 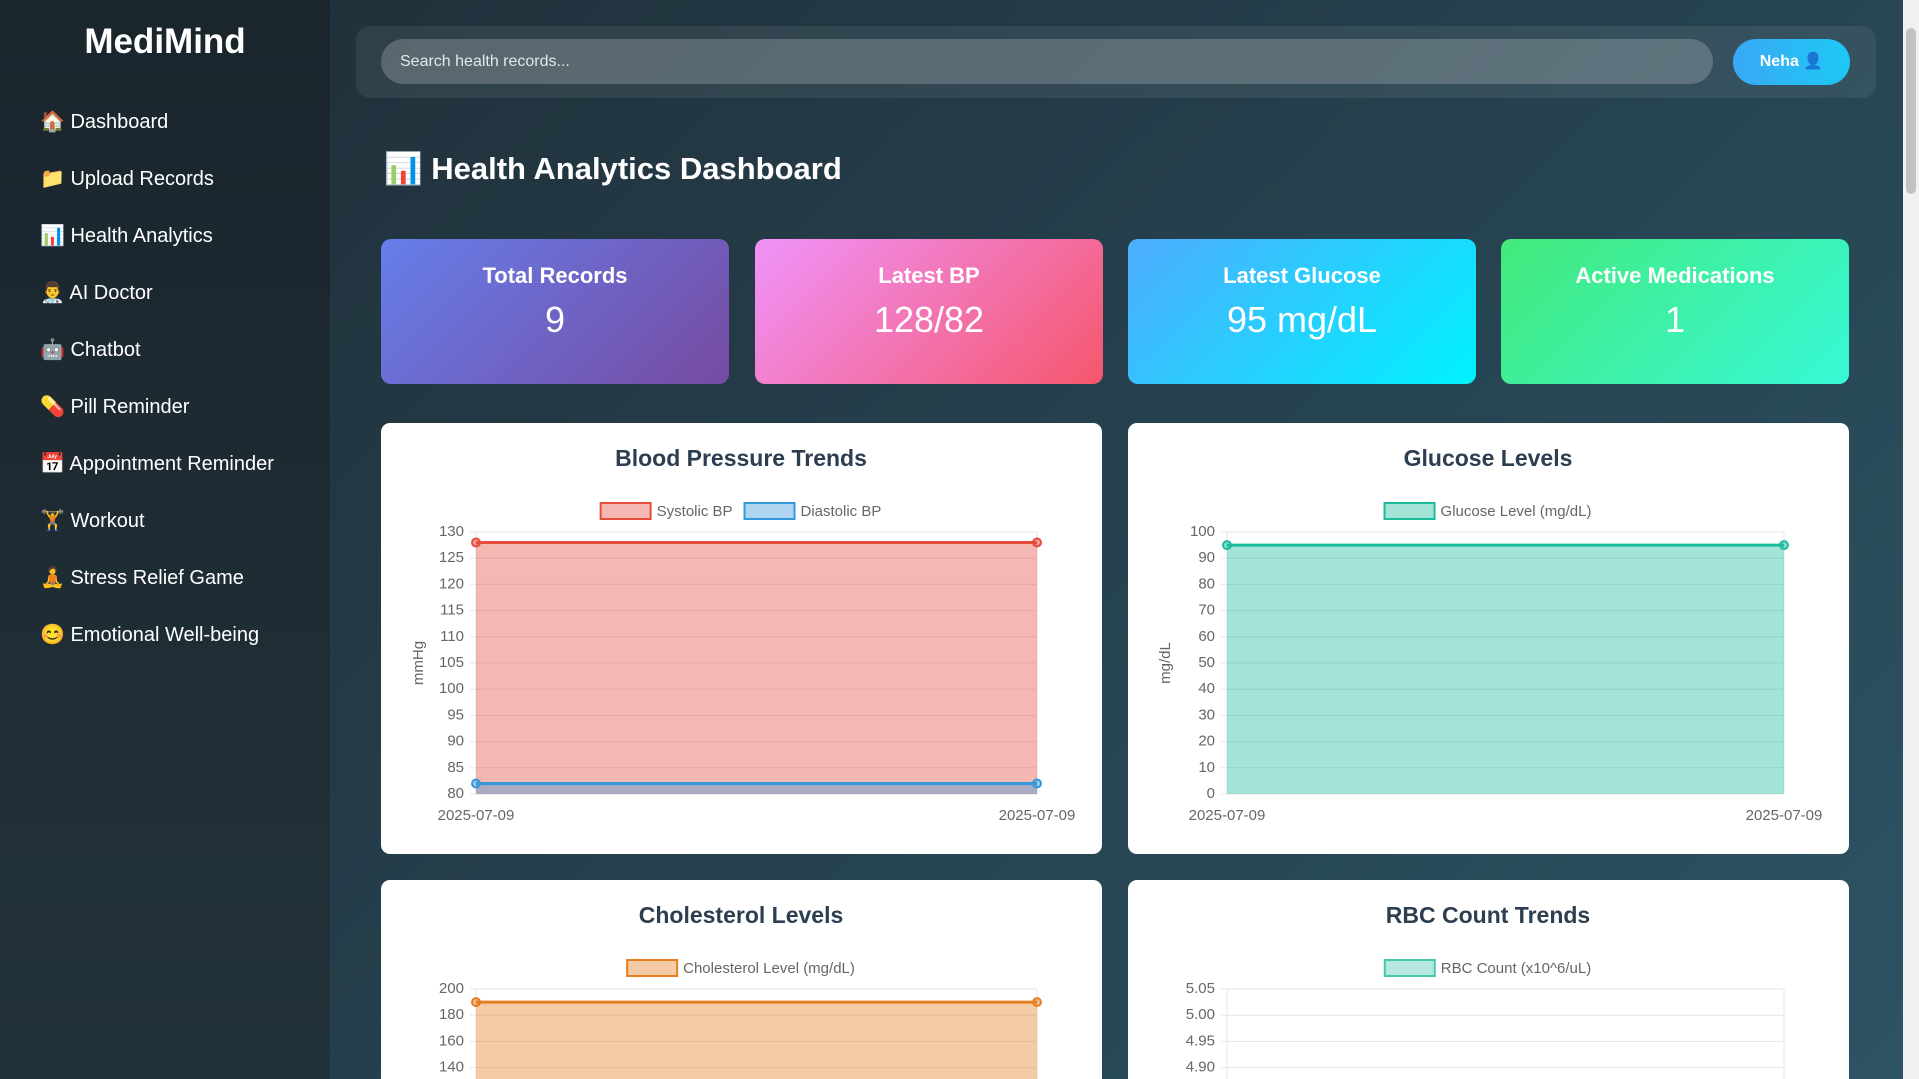 What do you see at coordinates (1211, 793) in the screenshot?
I see `y-tick-label: 0` at bounding box center [1211, 793].